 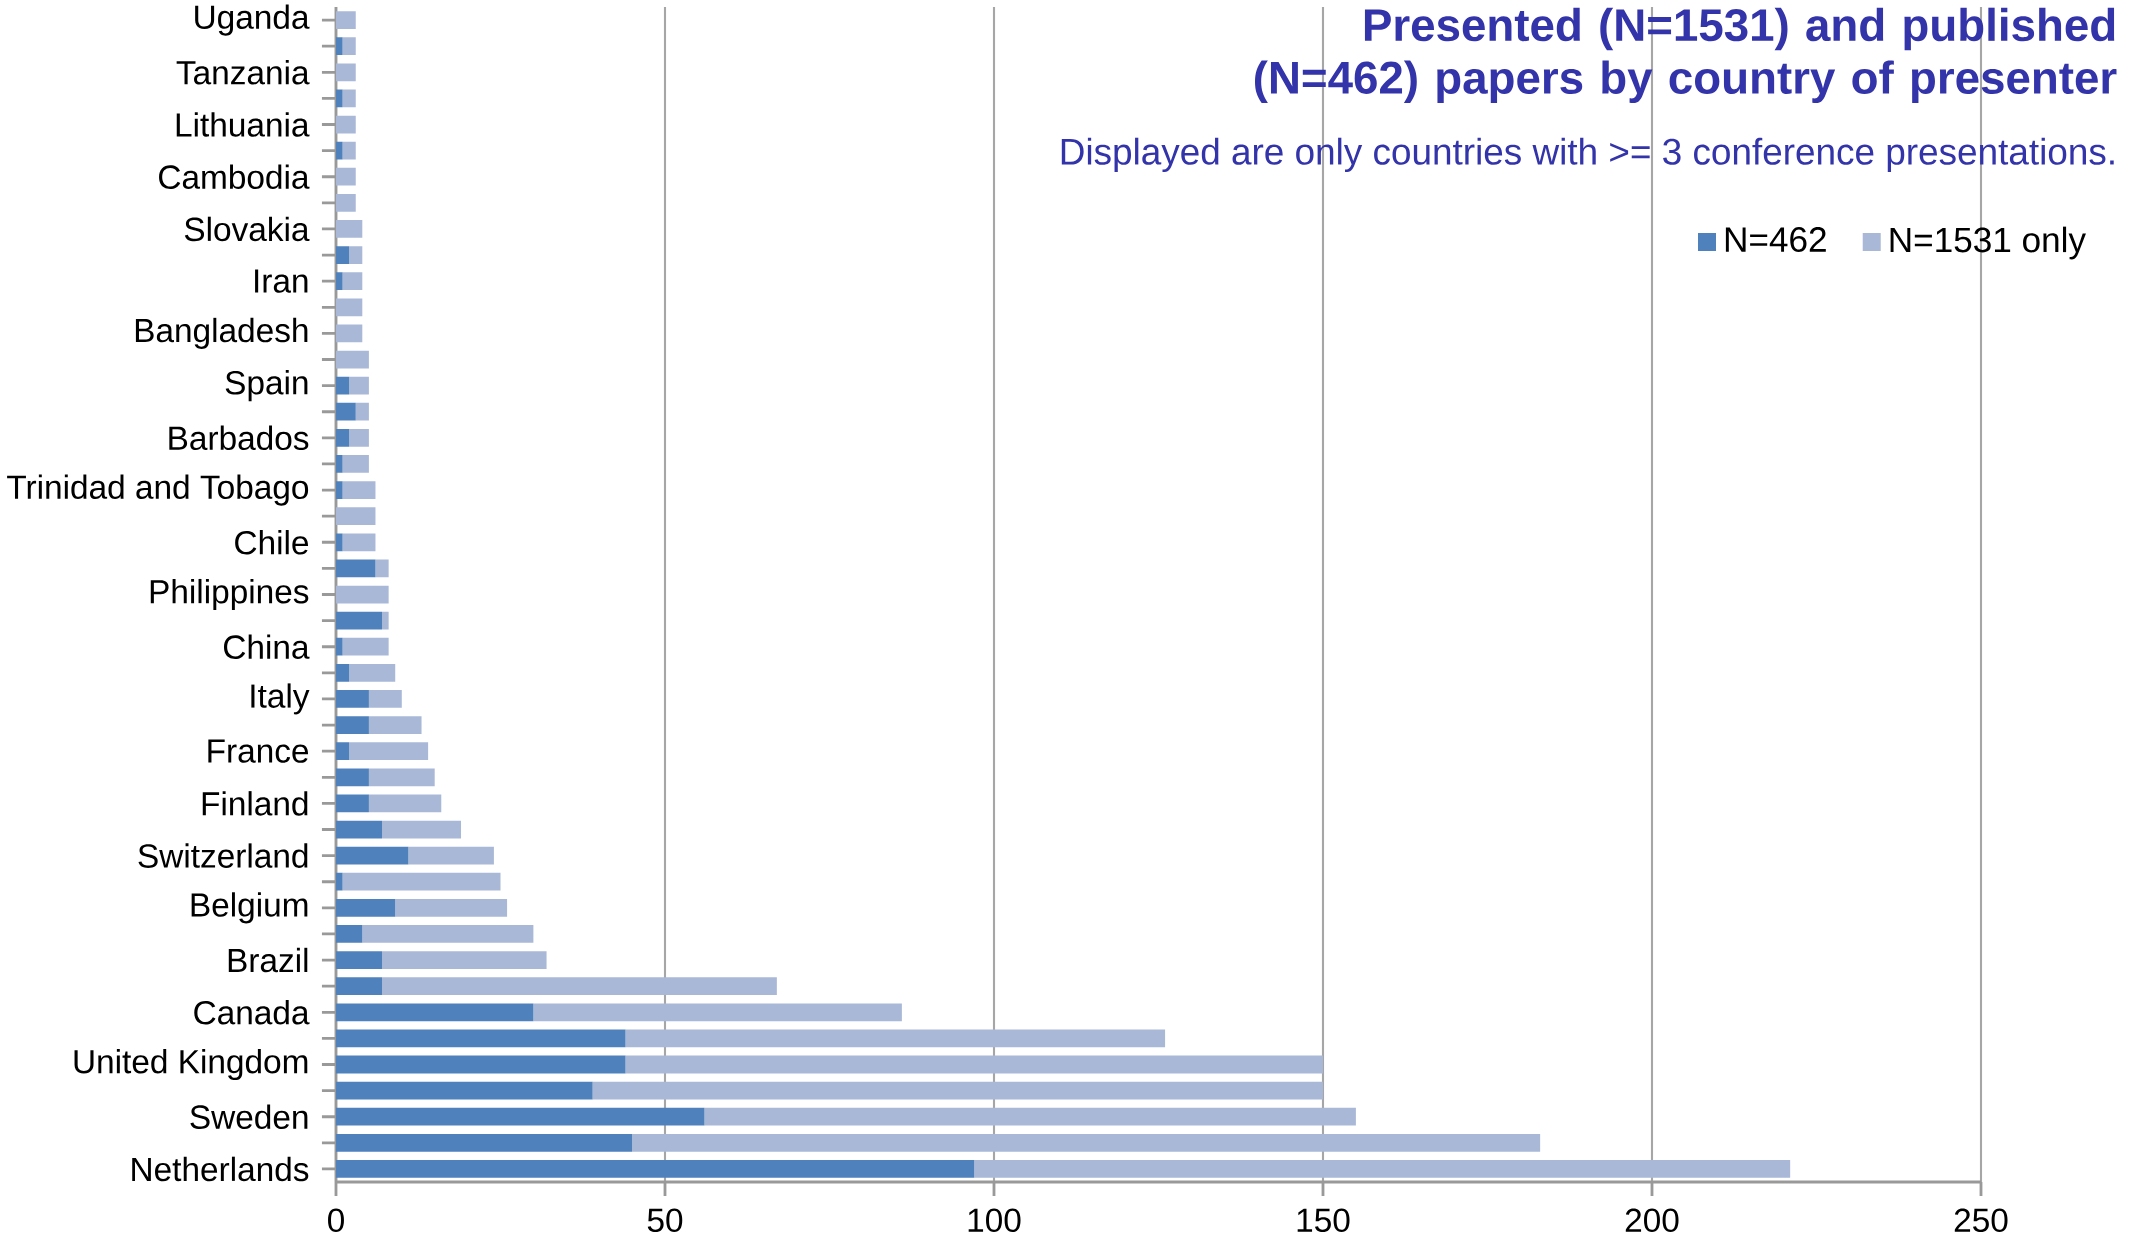 I want to click on y-tick-label: Finland, so click(x=255, y=803).